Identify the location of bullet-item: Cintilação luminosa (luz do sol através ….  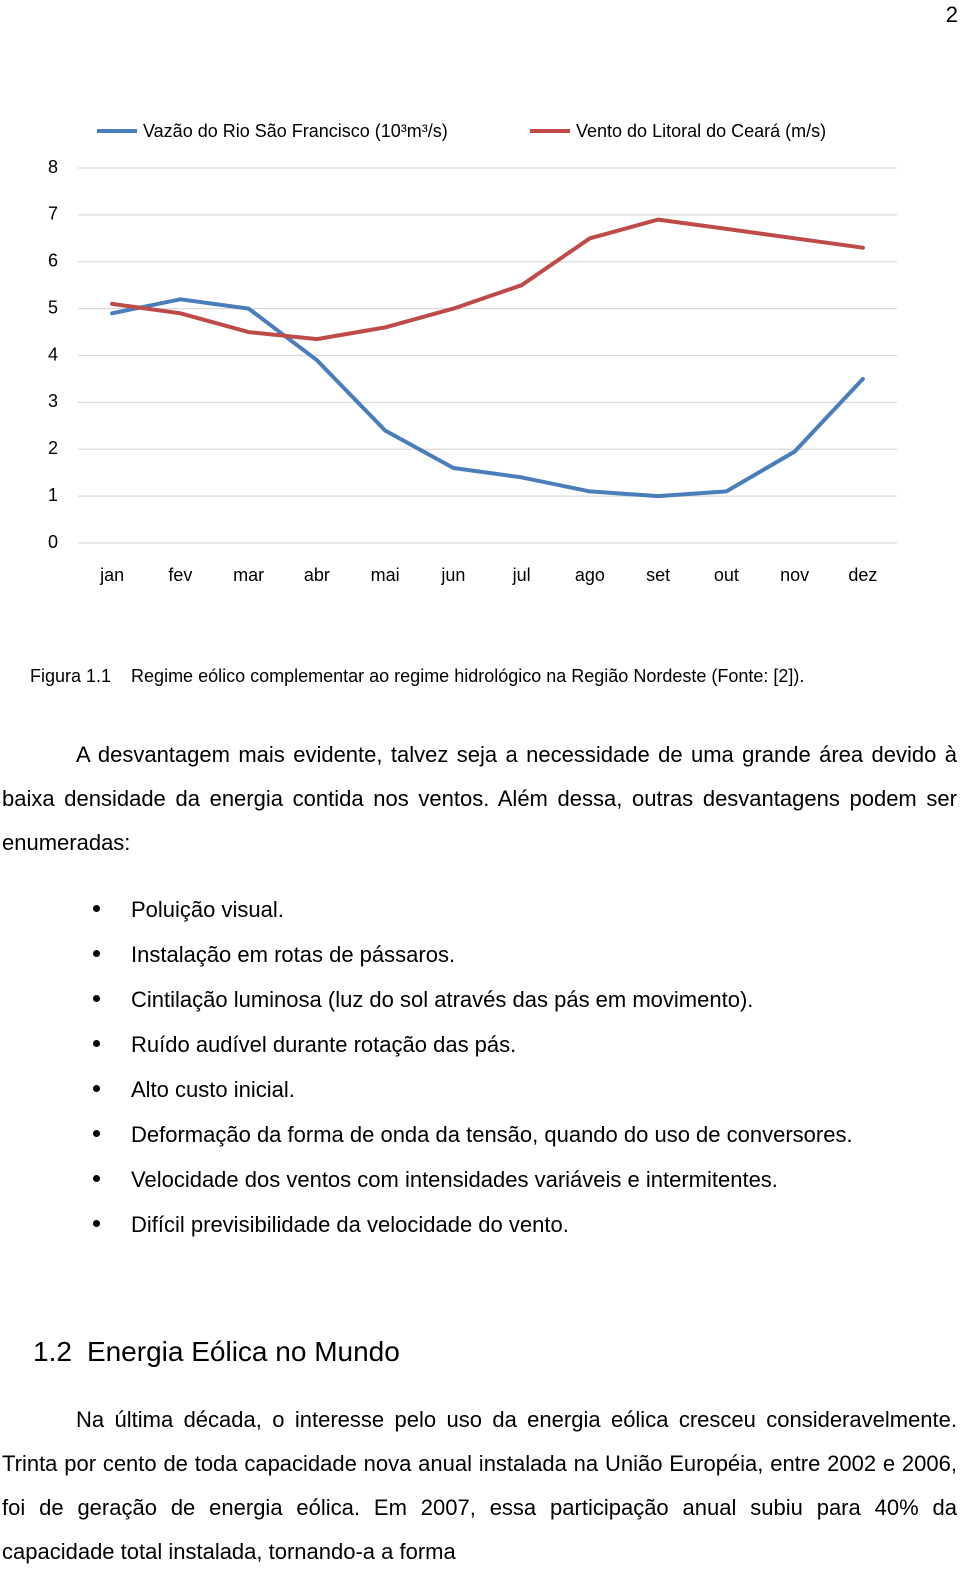
(478, 999).